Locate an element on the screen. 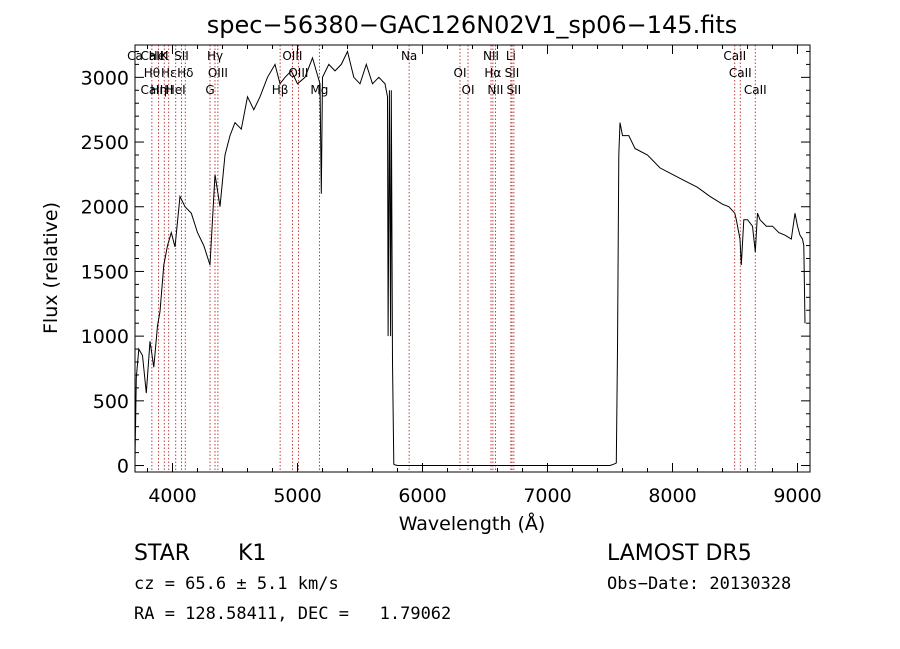  y-tick-label: 2500 is located at coordinates (105, 143).